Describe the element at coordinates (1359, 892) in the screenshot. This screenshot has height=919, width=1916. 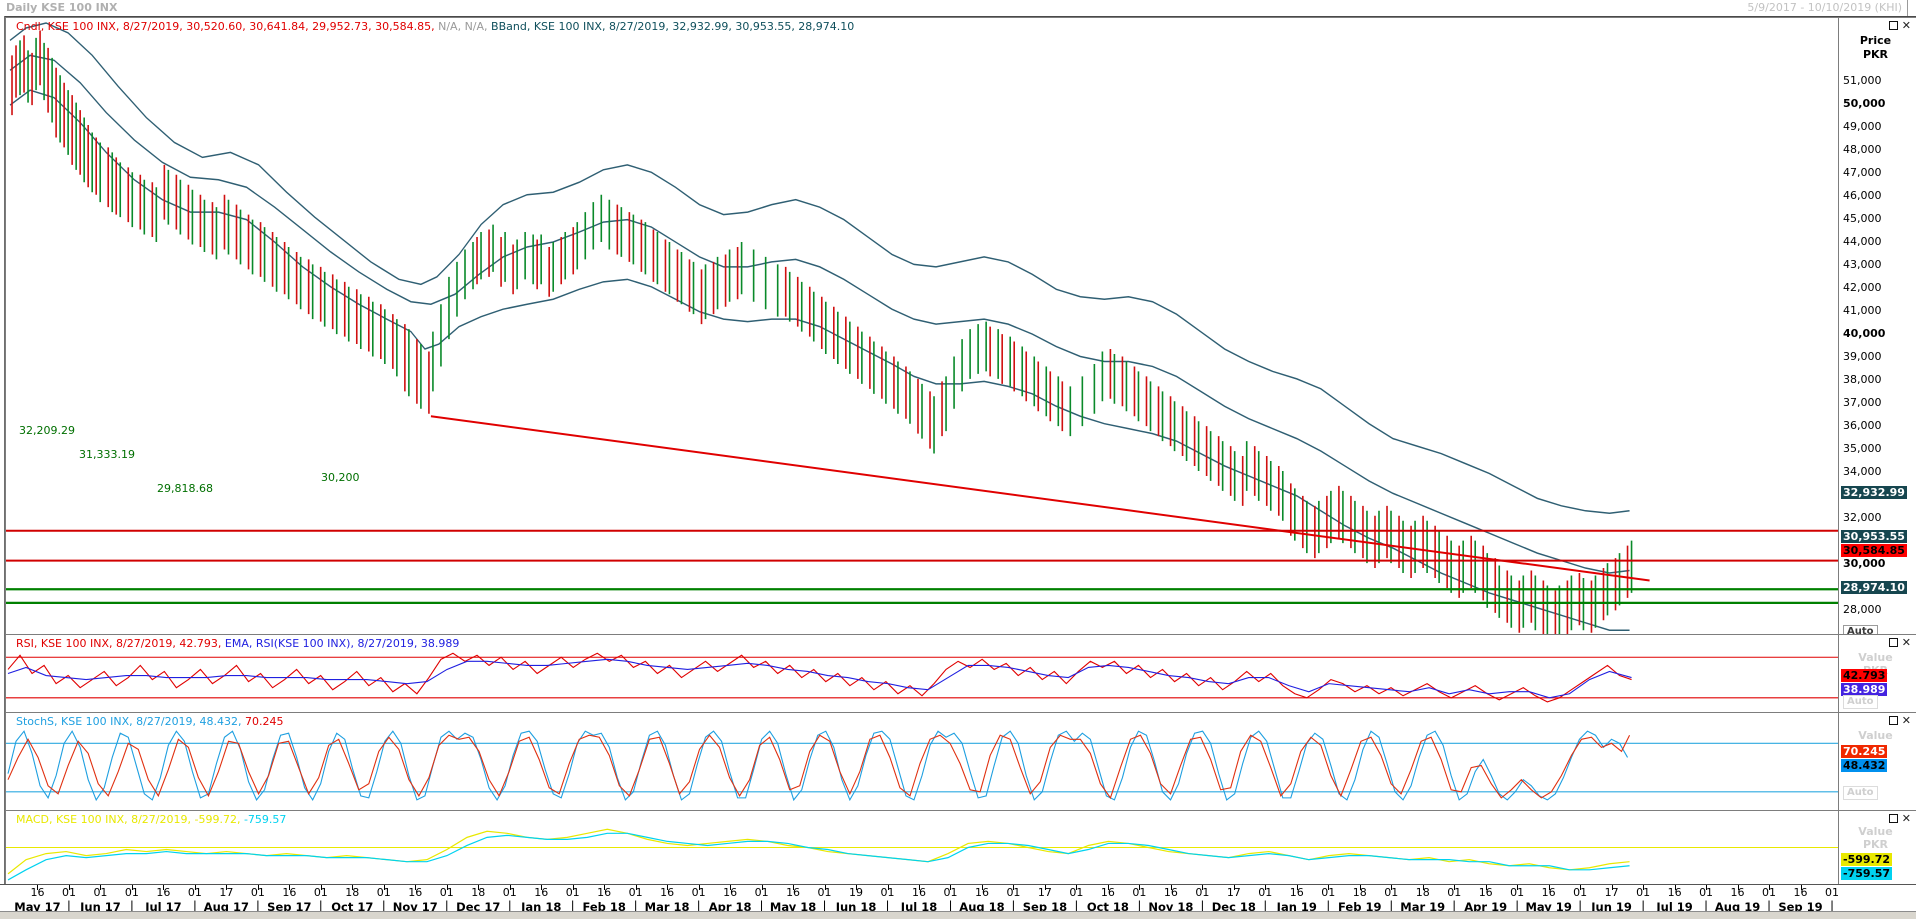
I see `date-axis-day: 18` at that location.